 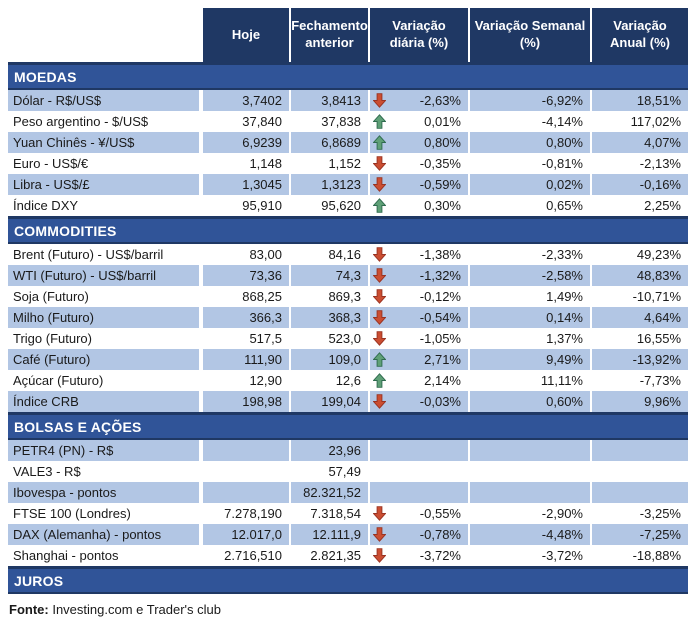 What do you see at coordinates (103, 555) in the screenshot?
I see `row-label: Shanghai - pontos` at bounding box center [103, 555].